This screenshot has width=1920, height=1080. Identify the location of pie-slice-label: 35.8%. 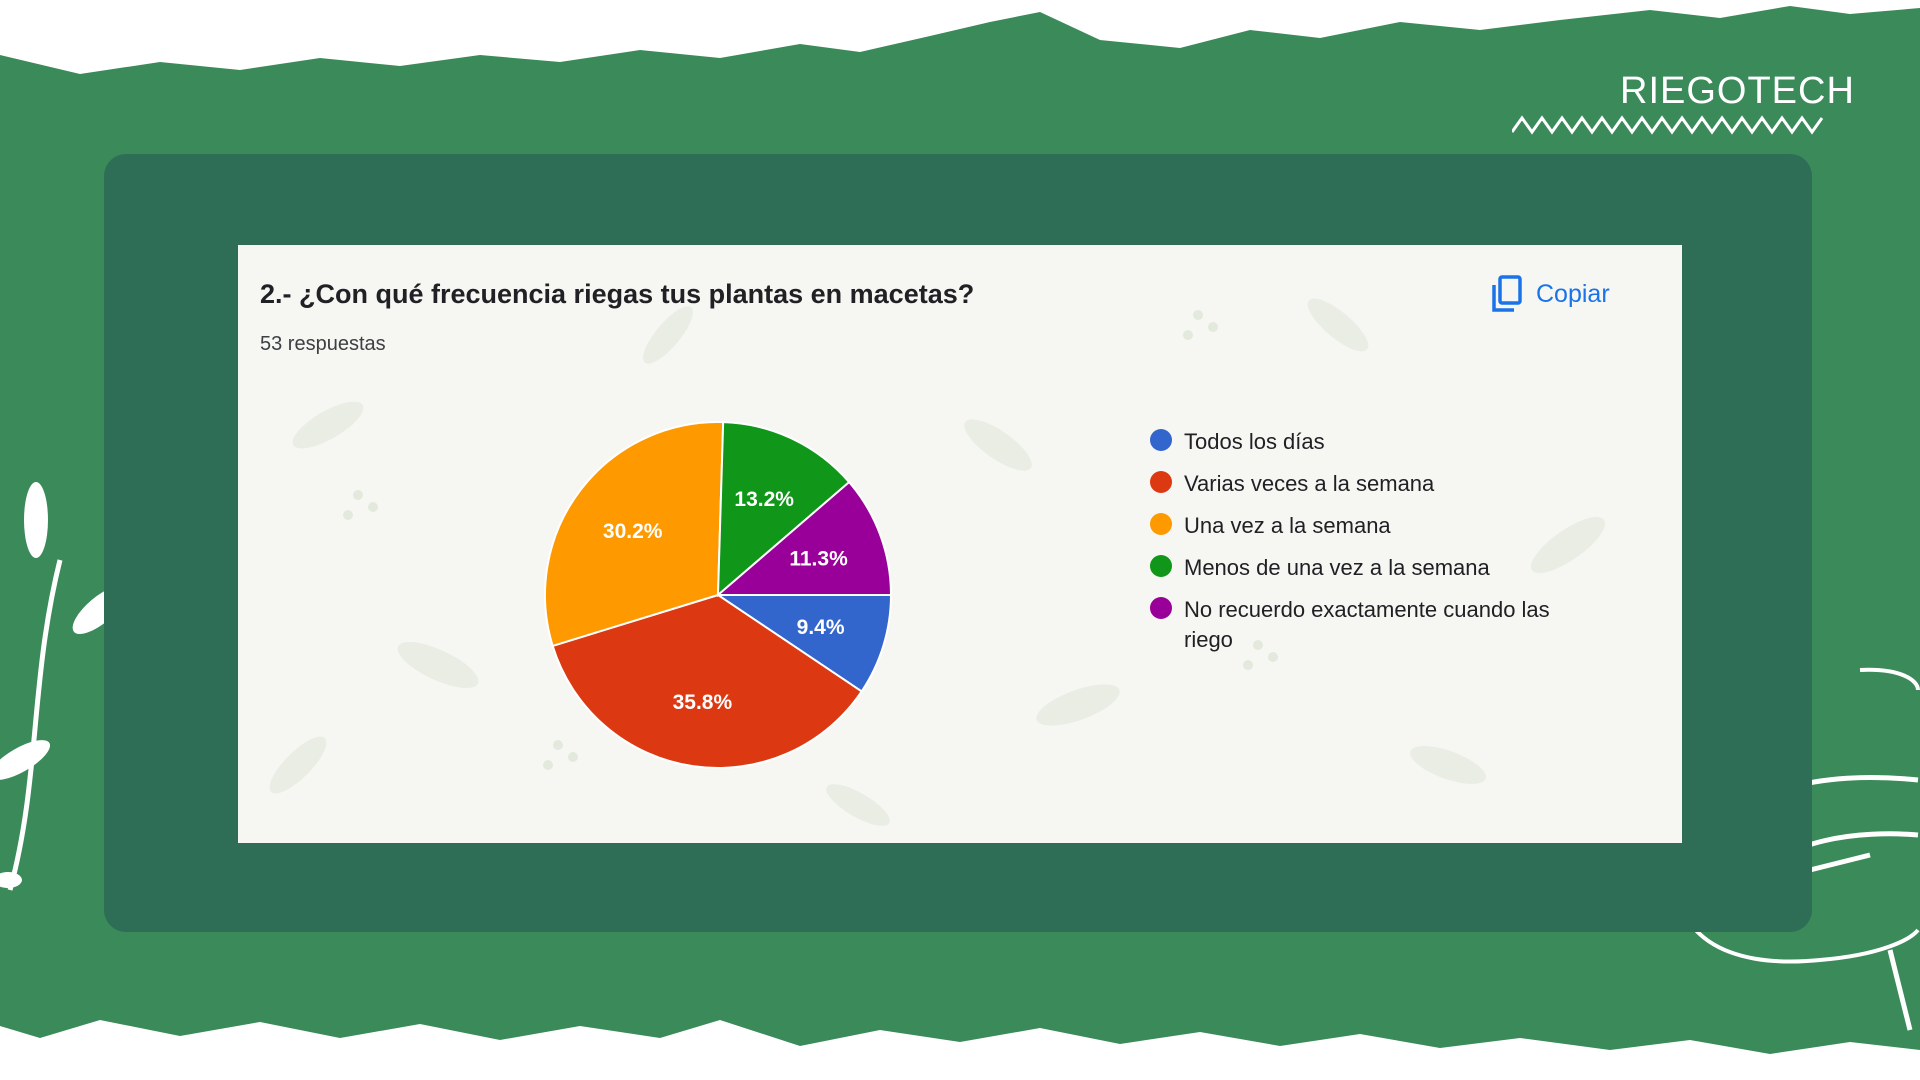
(703, 702).